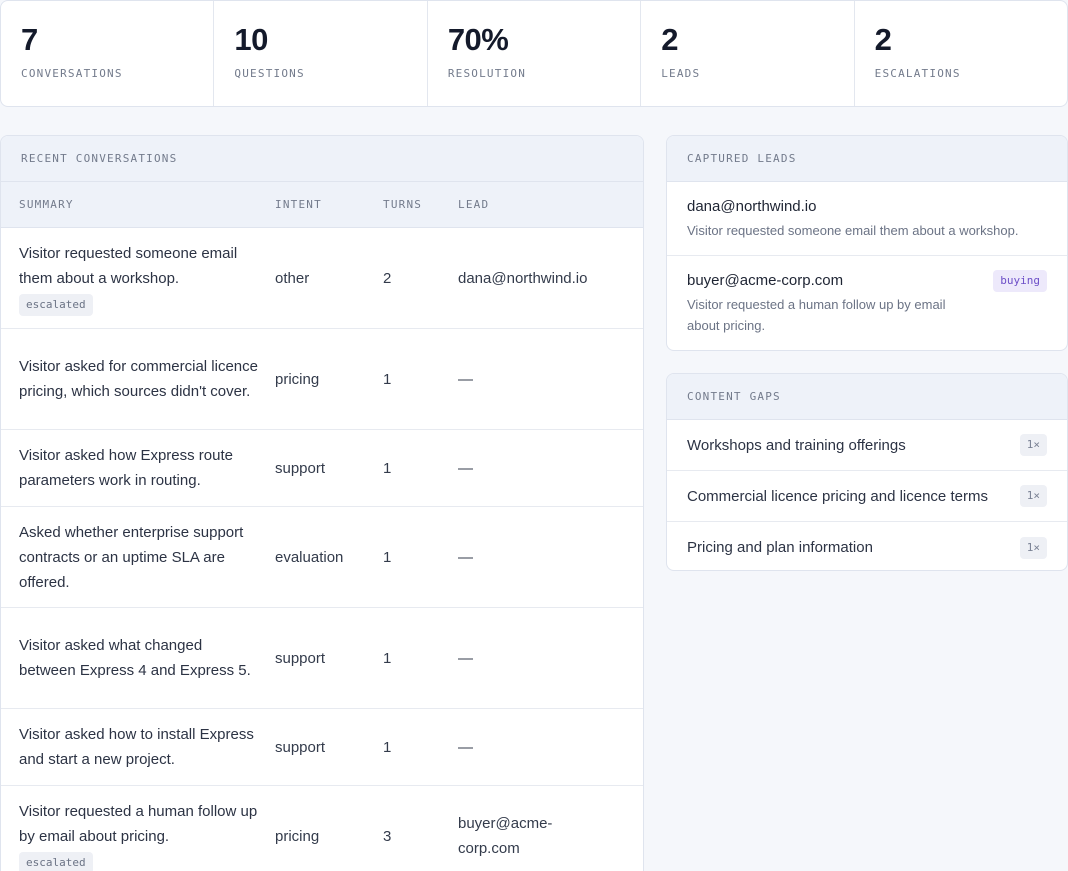 The width and height of the screenshot is (1068, 871). What do you see at coordinates (309, 557) in the screenshot?
I see `intent-cell: evaluation` at bounding box center [309, 557].